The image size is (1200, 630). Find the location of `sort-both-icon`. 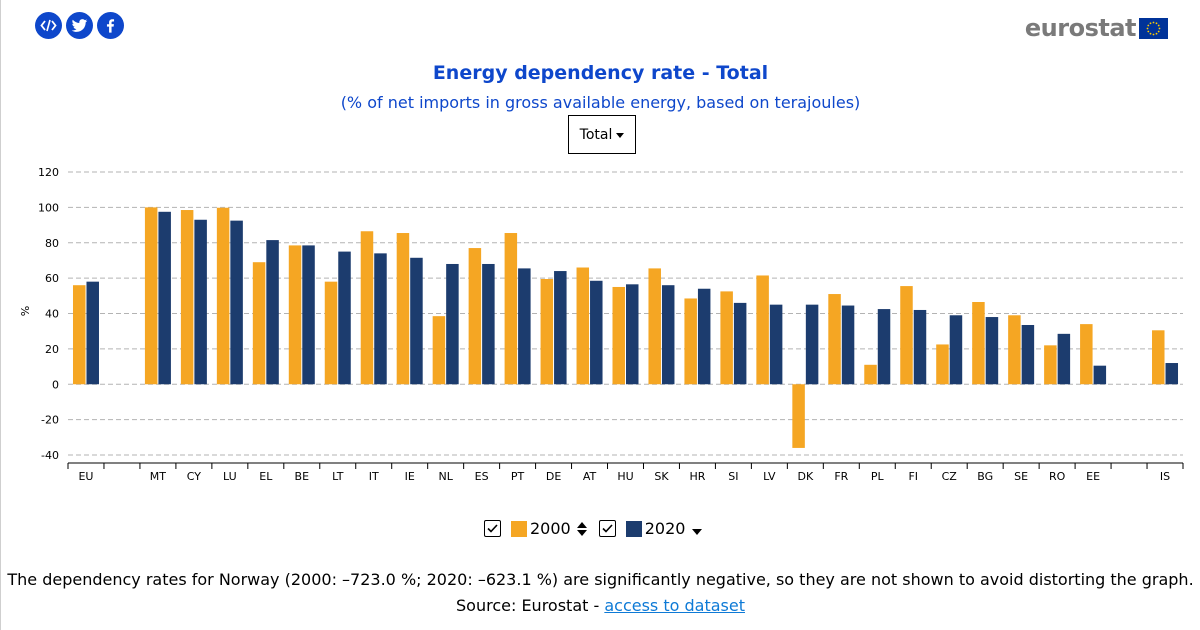

sort-both-icon is located at coordinates (581, 528).